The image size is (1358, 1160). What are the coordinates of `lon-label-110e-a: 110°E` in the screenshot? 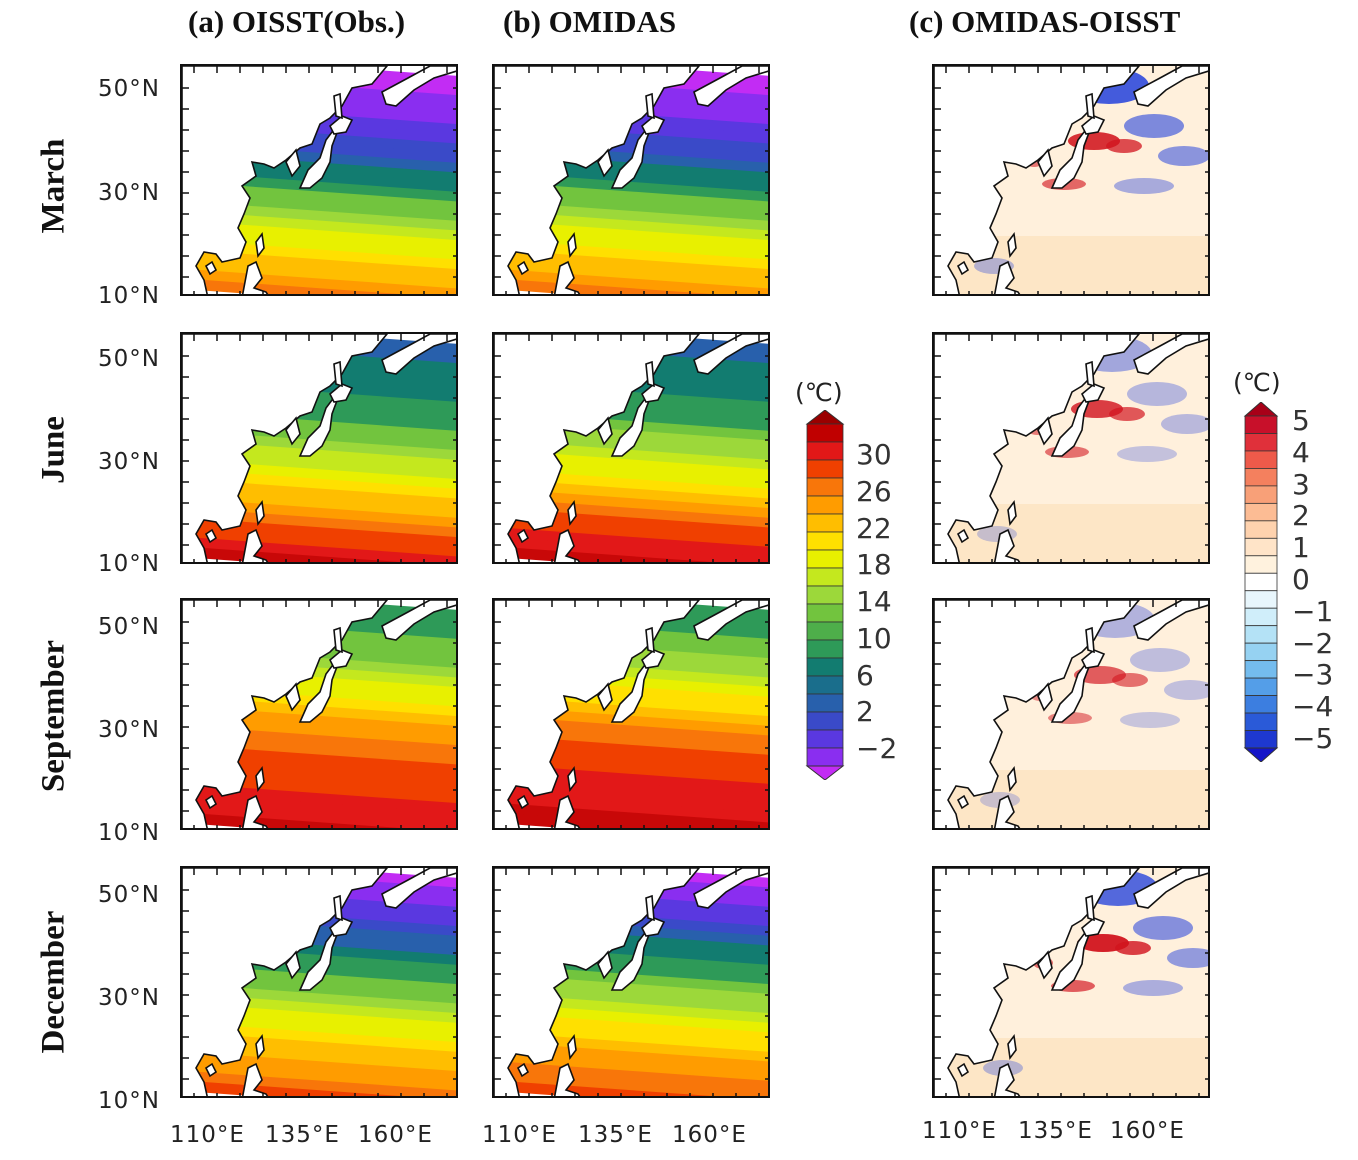 It's located at (207, 1135).